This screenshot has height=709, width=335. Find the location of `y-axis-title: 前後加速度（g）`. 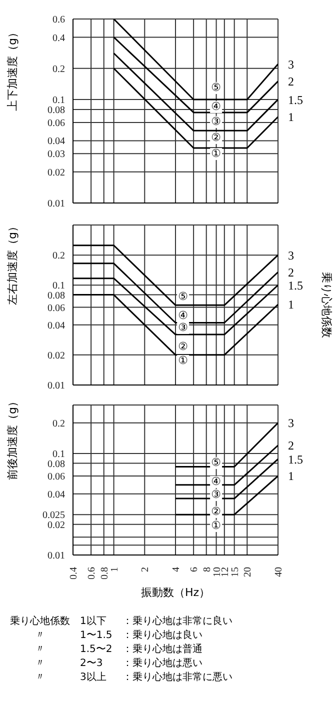

y-axis-title: 前後加速度（g） is located at coordinates (12, 438).